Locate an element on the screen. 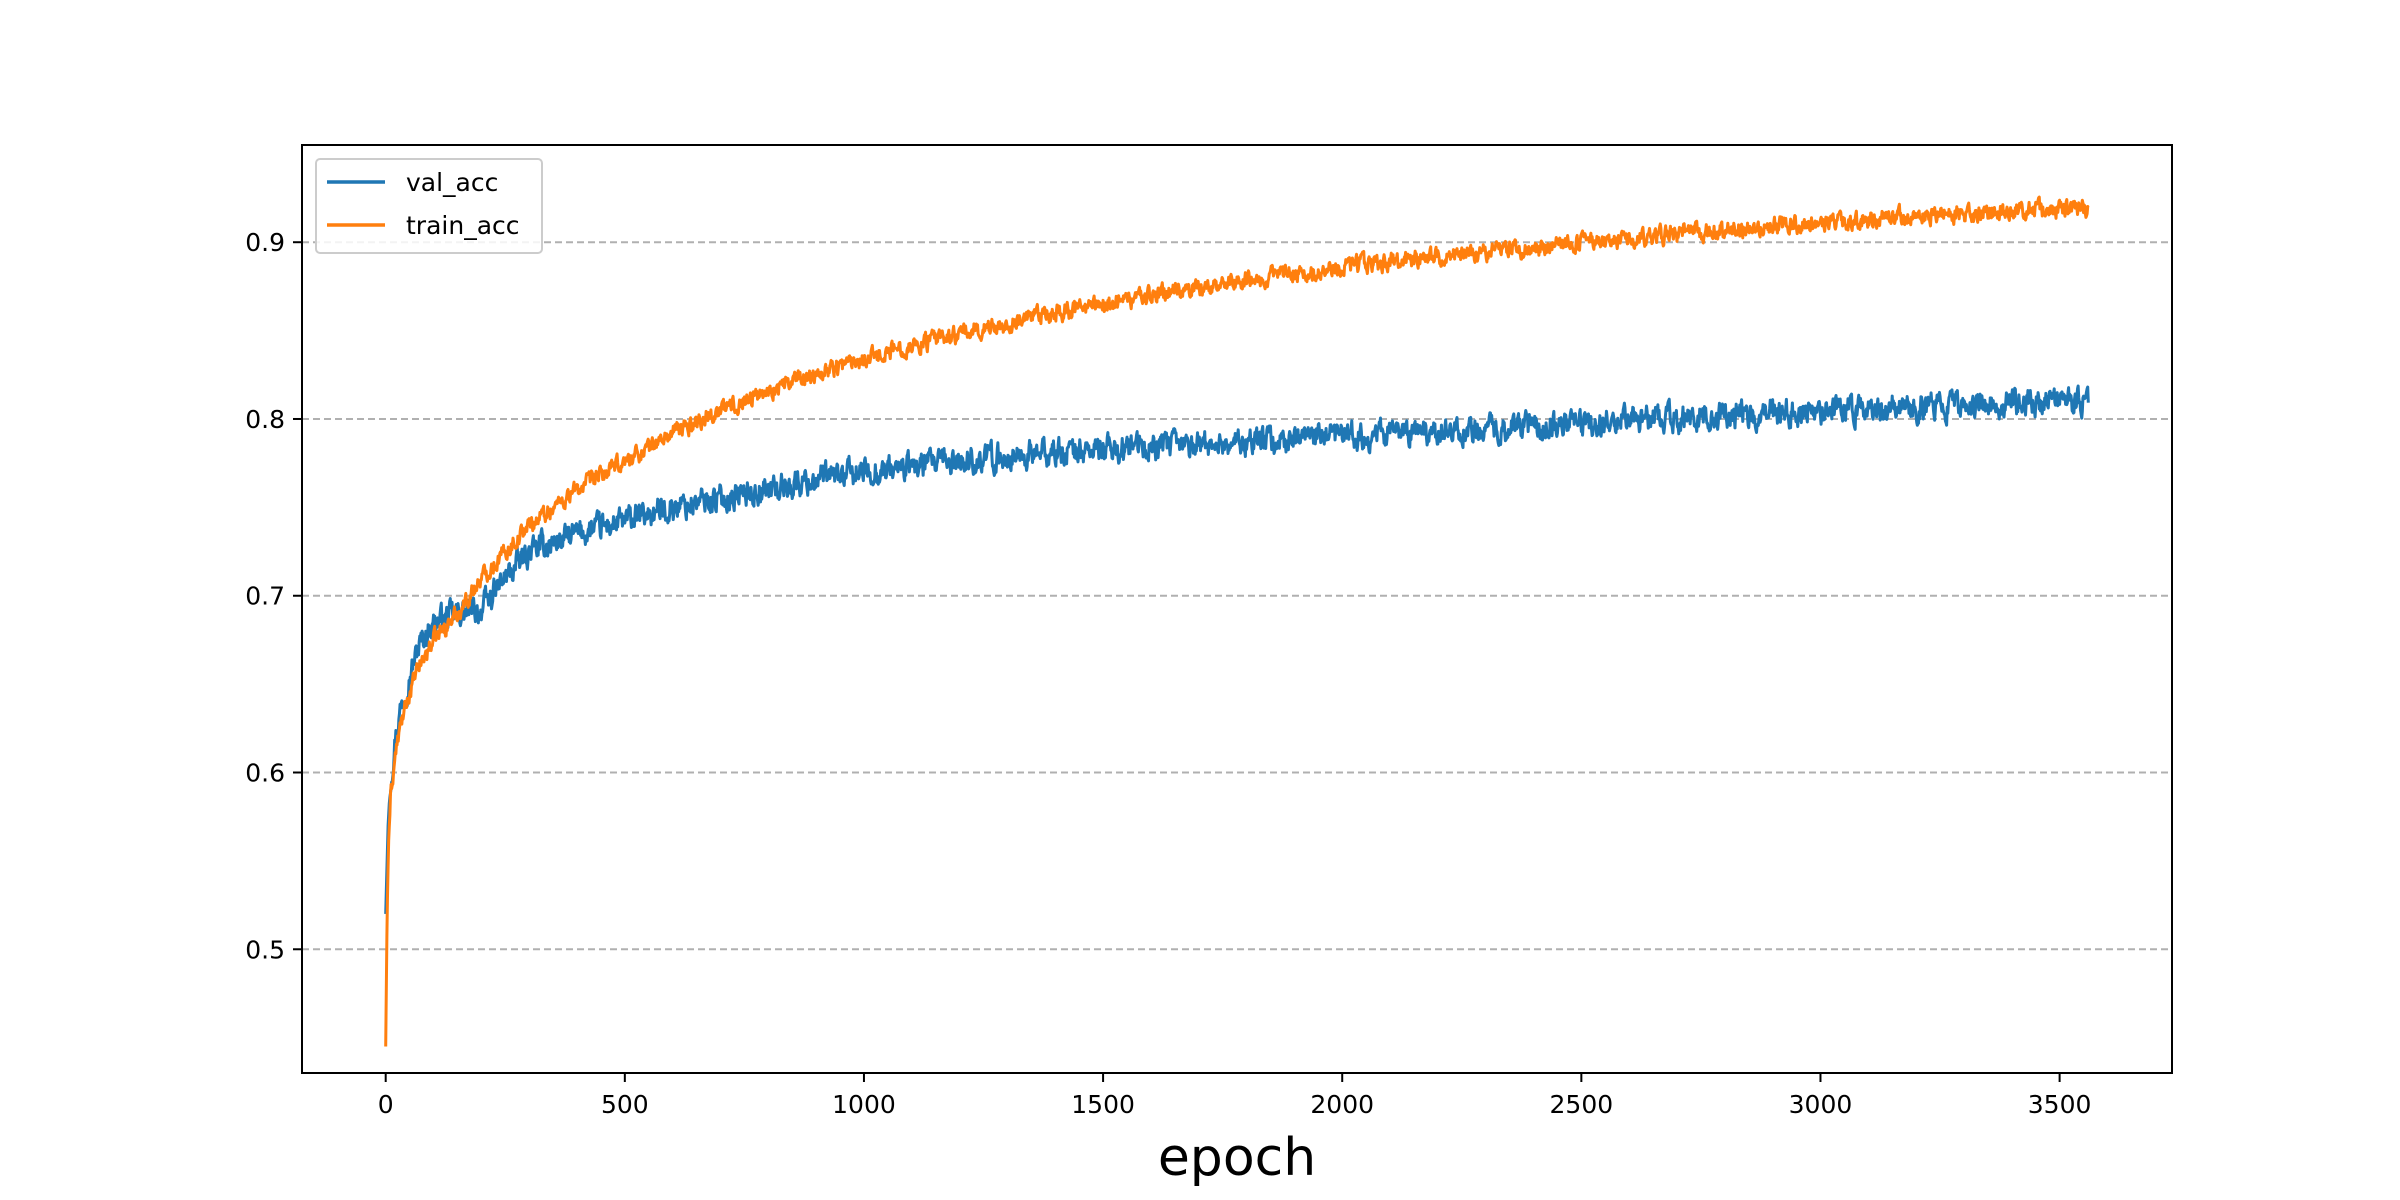 The width and height of the screenshot is (2400, 1200). x-tick-label: 1000 is located at coordinates (864, 1104).